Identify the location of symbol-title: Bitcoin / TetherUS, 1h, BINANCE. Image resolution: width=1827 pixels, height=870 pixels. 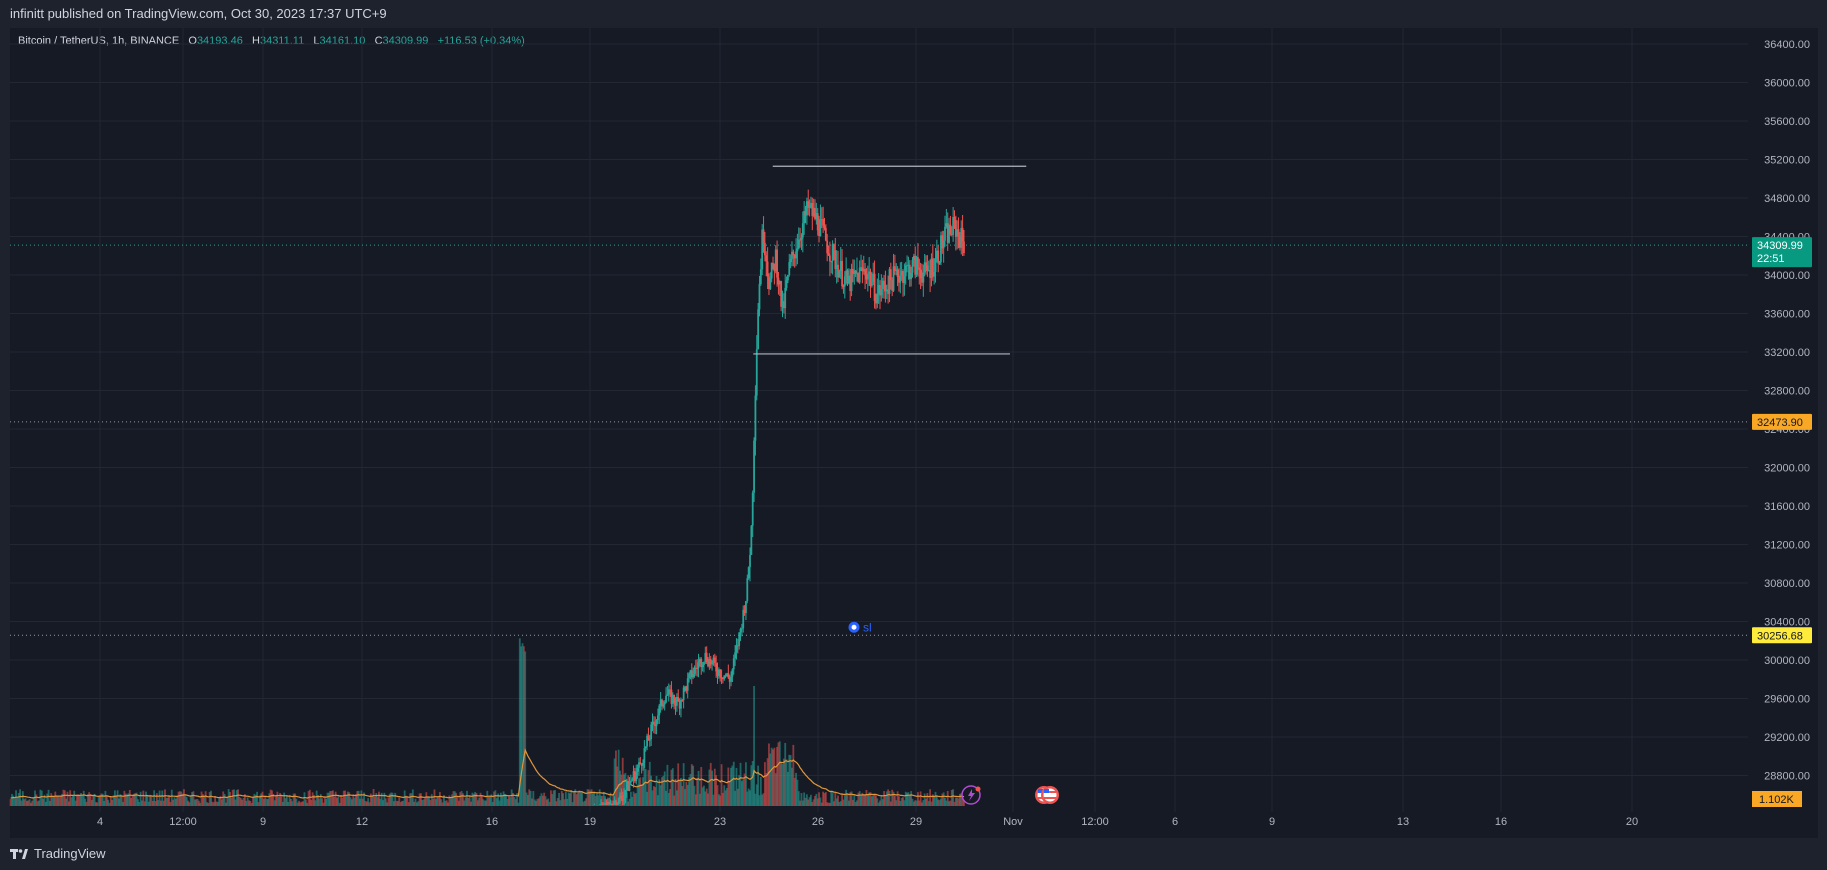
(99, 41).